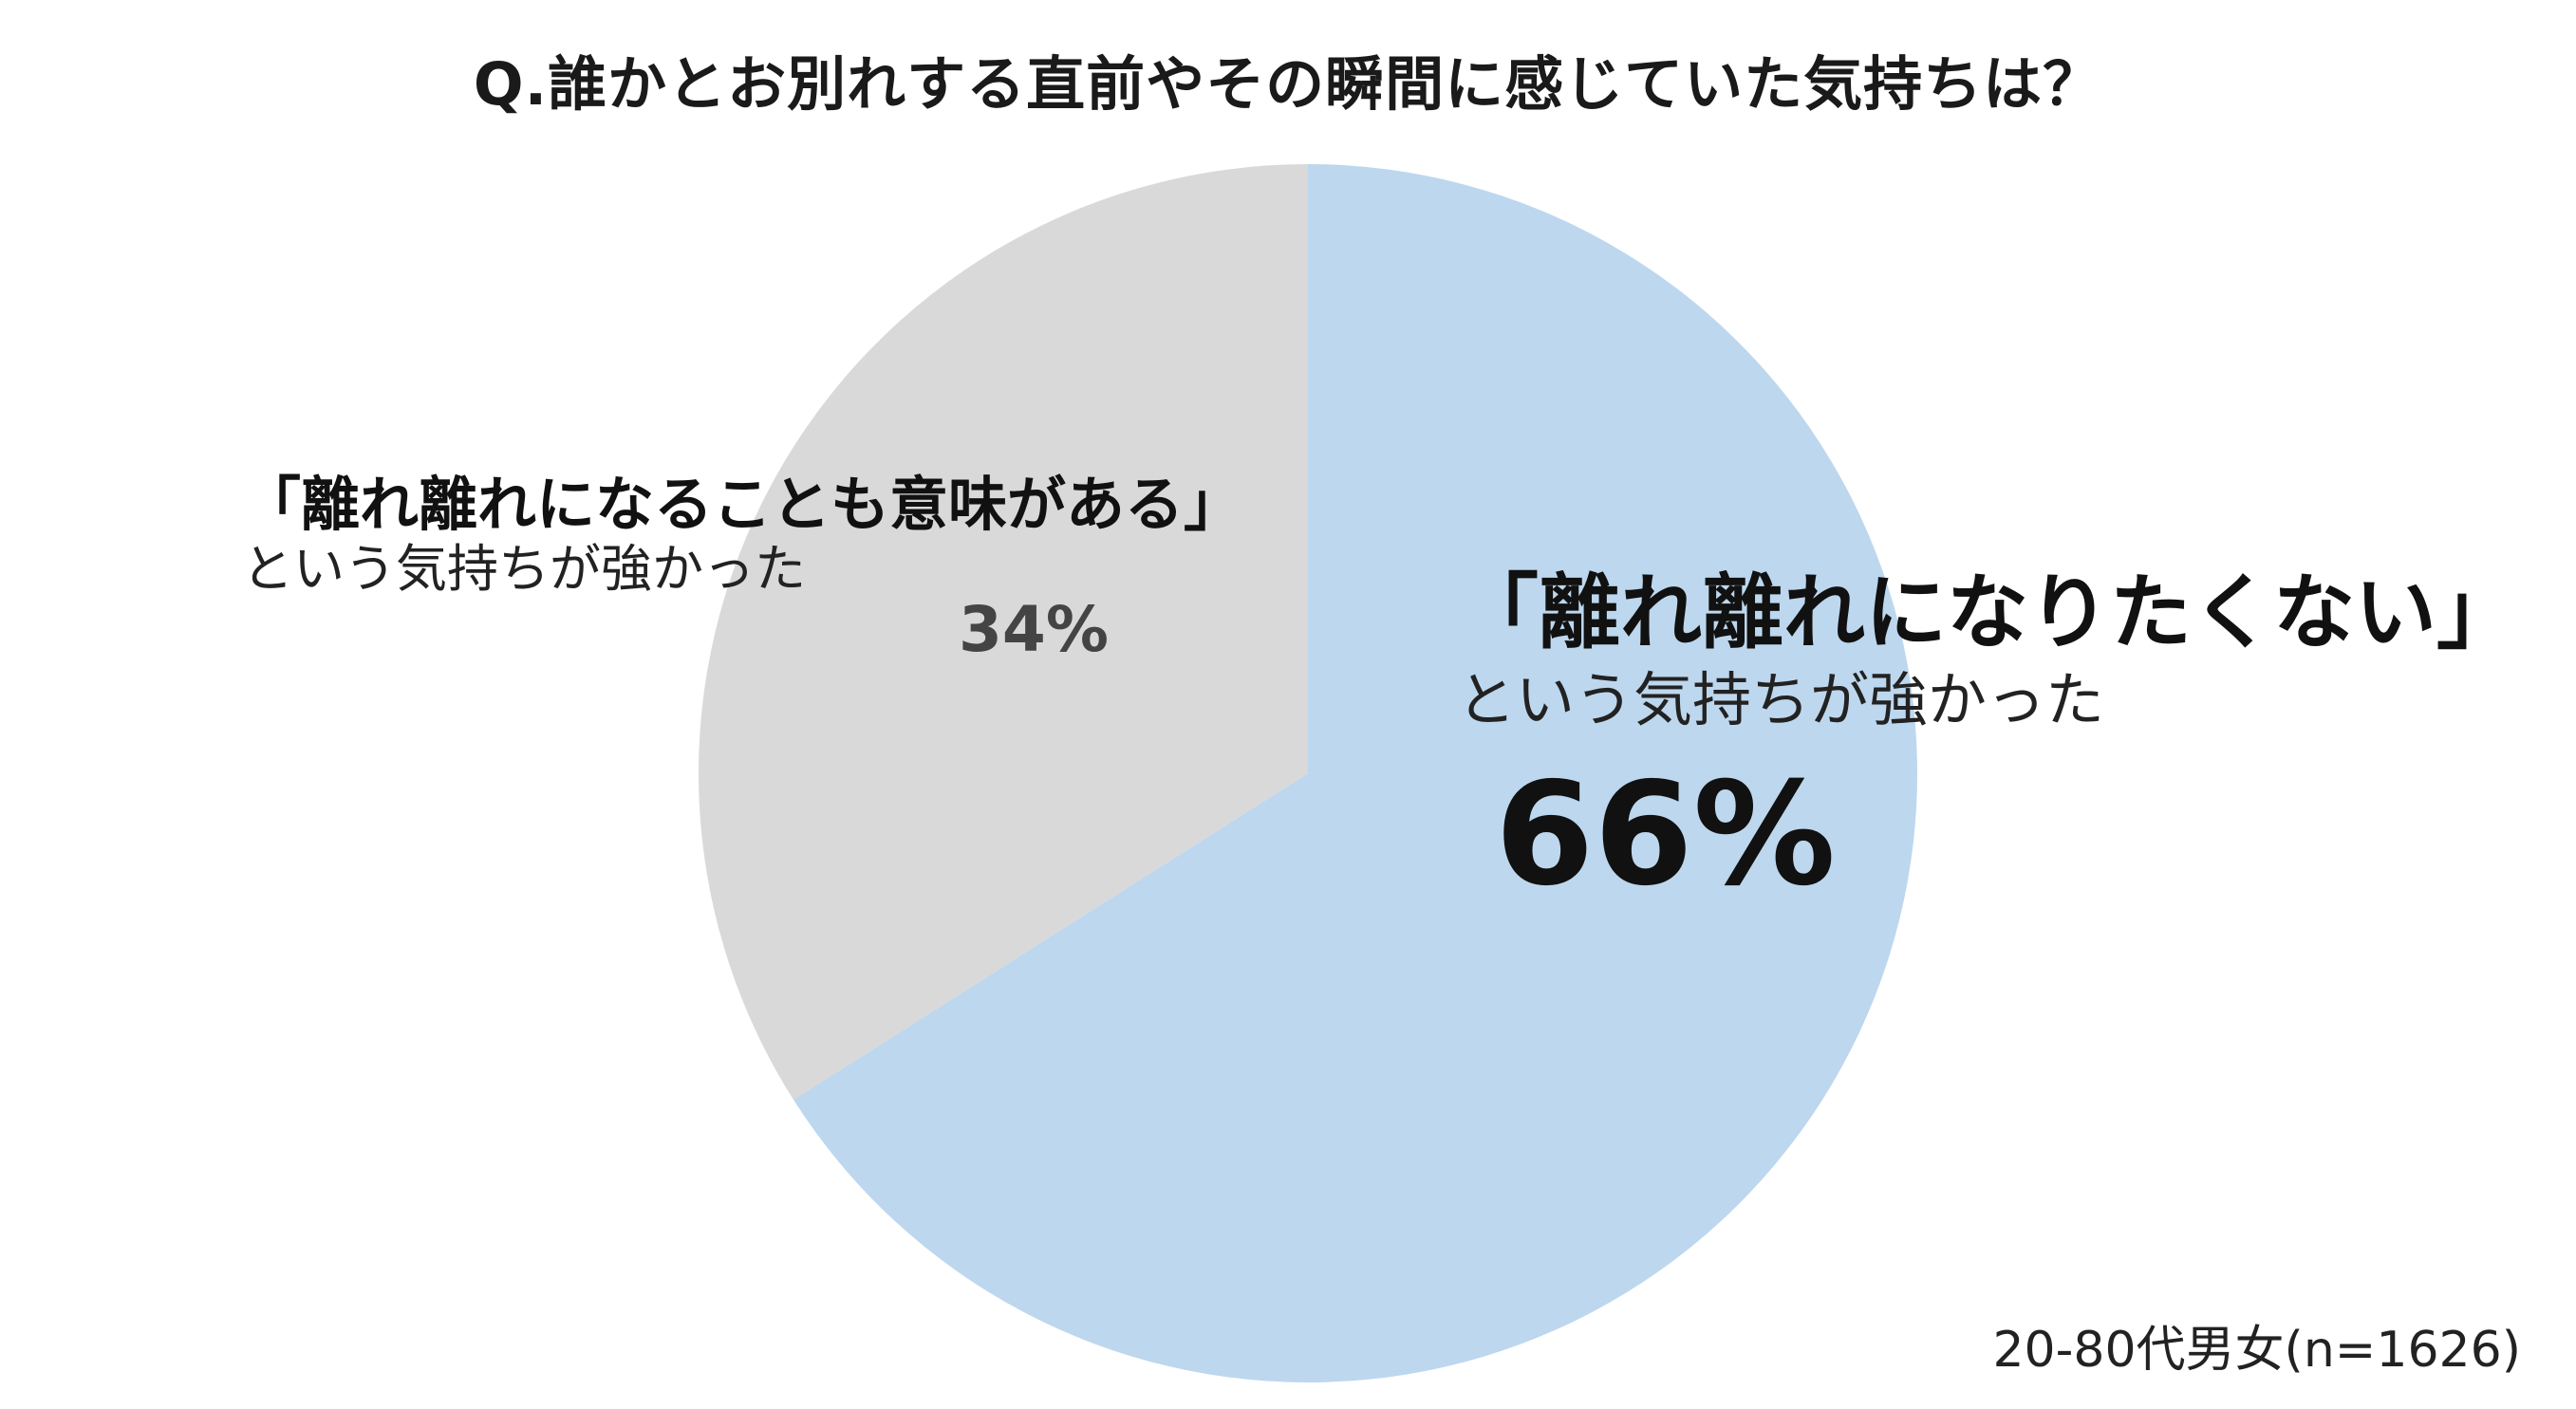 This screenshot has height=1409, width=2576. Describe the element at coordinates (1987, 612) in the screenshot. I see `slice-label-dont-want-apart-title: 「離れ離れになりたくない」` at that location.